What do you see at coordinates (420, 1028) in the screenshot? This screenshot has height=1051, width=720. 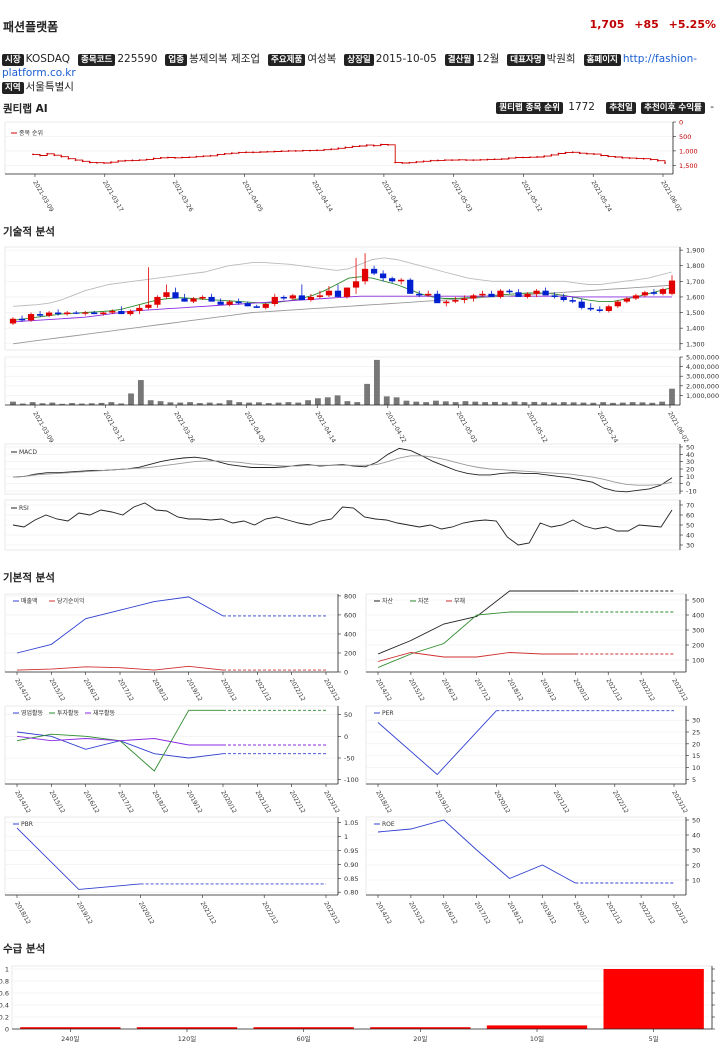 I see `supply-bar` at bounding box center [420, 1028].